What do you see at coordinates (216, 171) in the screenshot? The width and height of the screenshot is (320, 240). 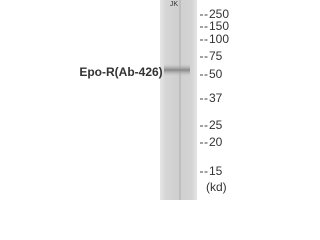 I see `marker-label: 15` at bounding box center [216, 171].